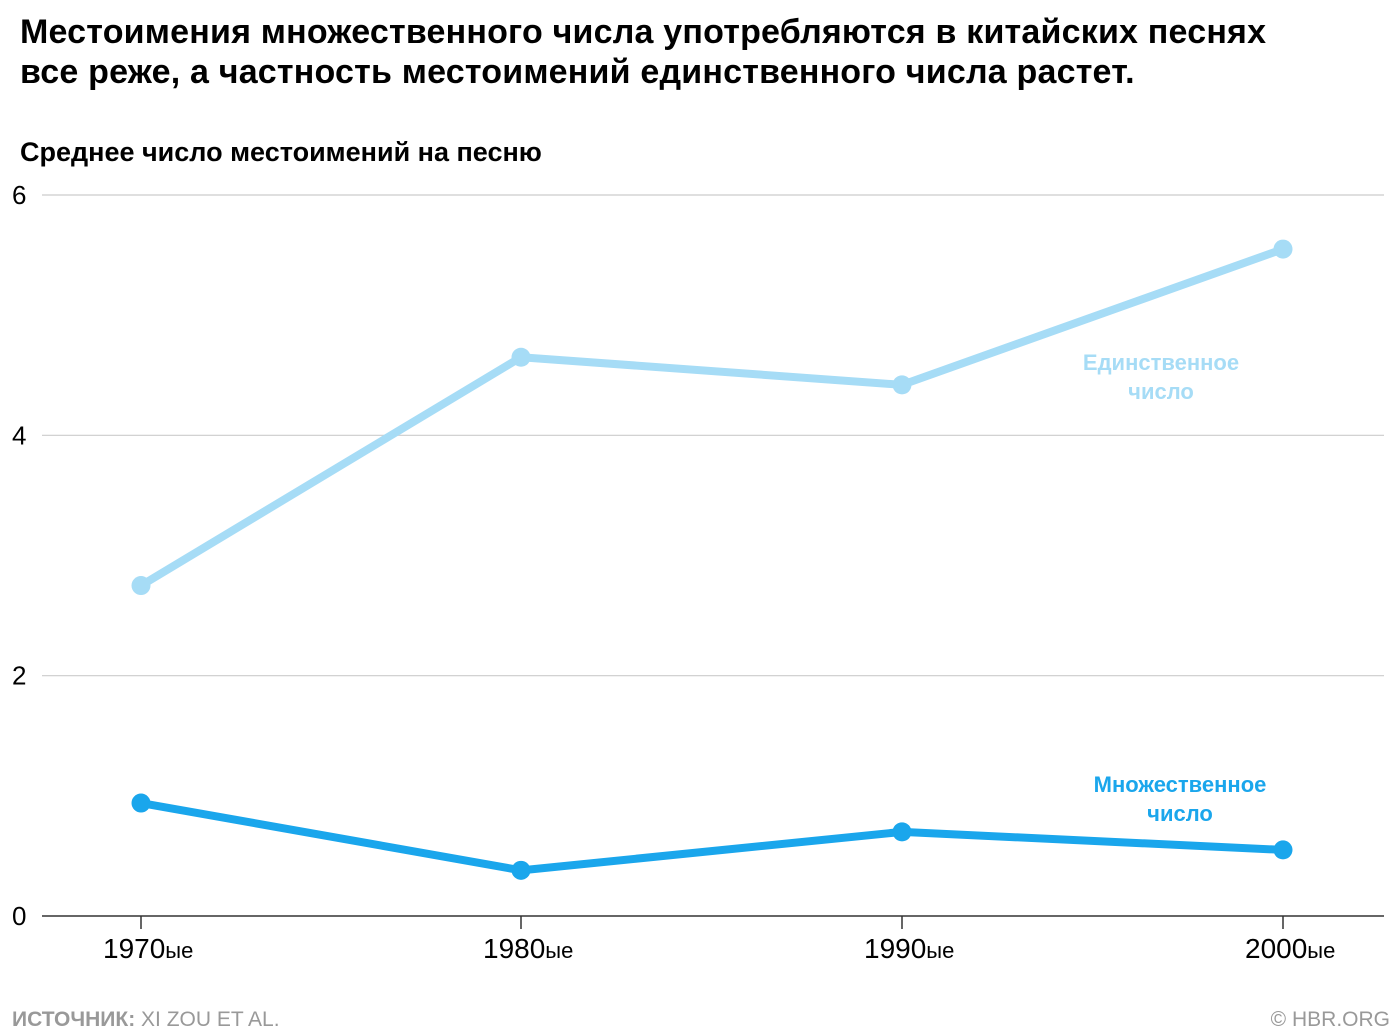 This screenshot has width=1400, height=1036. What do you see at coordinates (712, 837) in the screenshot?
I see `series-line` at bounding box center [712, 837].